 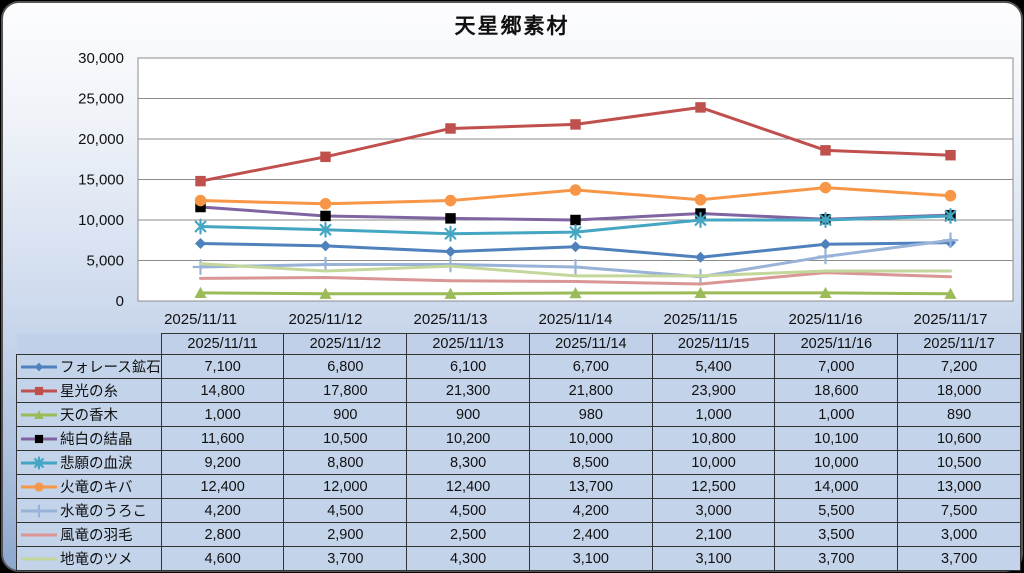 What do you see at coordinates (103, 512) in the screenshot?
I see `series-name: 水竜のうろこ` at bounding box center [103, 512].